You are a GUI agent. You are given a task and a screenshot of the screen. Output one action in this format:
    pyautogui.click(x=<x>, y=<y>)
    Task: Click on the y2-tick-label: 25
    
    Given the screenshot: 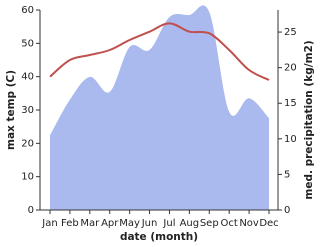 What is the action you would take?
    pyautogui.click(x=290, y=32)
    